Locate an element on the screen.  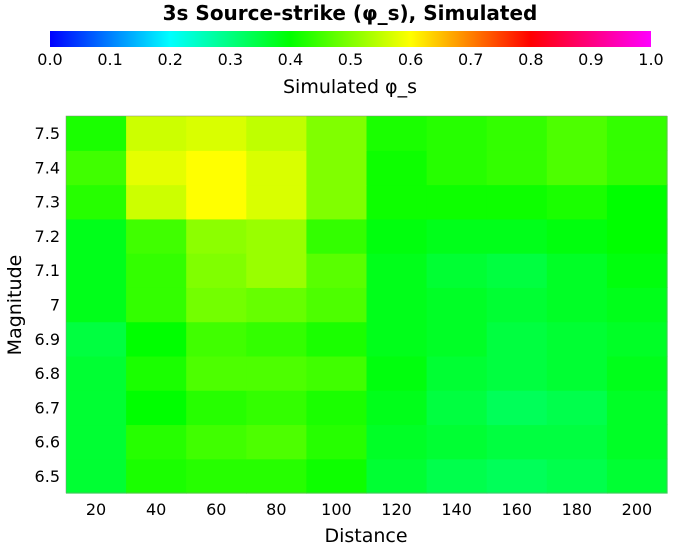
x-tick-label: 180 is located at coordinates (577, 509).